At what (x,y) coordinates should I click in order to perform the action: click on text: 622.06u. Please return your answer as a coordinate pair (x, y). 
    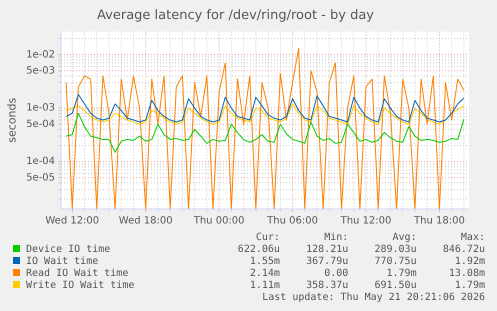
    Looking at the image, I should click on (258, 250).